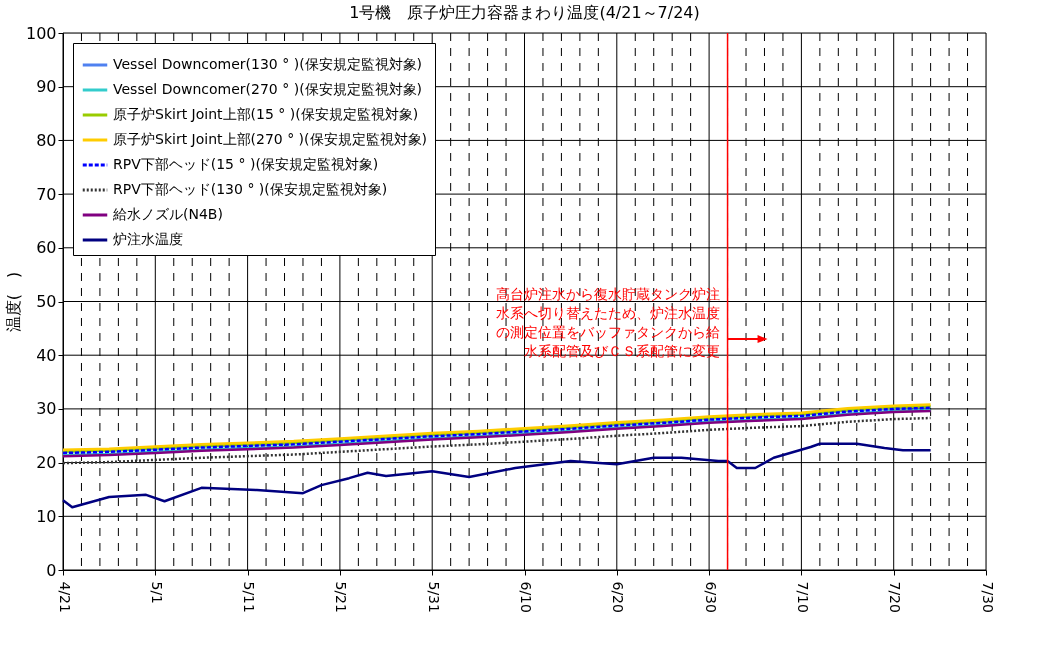 The width and height of the screenshot is (1056, 645). What do you see at coordinates (266, 114) in the screenshot?
I see `legend-label: 原子炉Skirt Joint上部(15 ° )(保安規定監視対象)` at bounding box center [266, 114].